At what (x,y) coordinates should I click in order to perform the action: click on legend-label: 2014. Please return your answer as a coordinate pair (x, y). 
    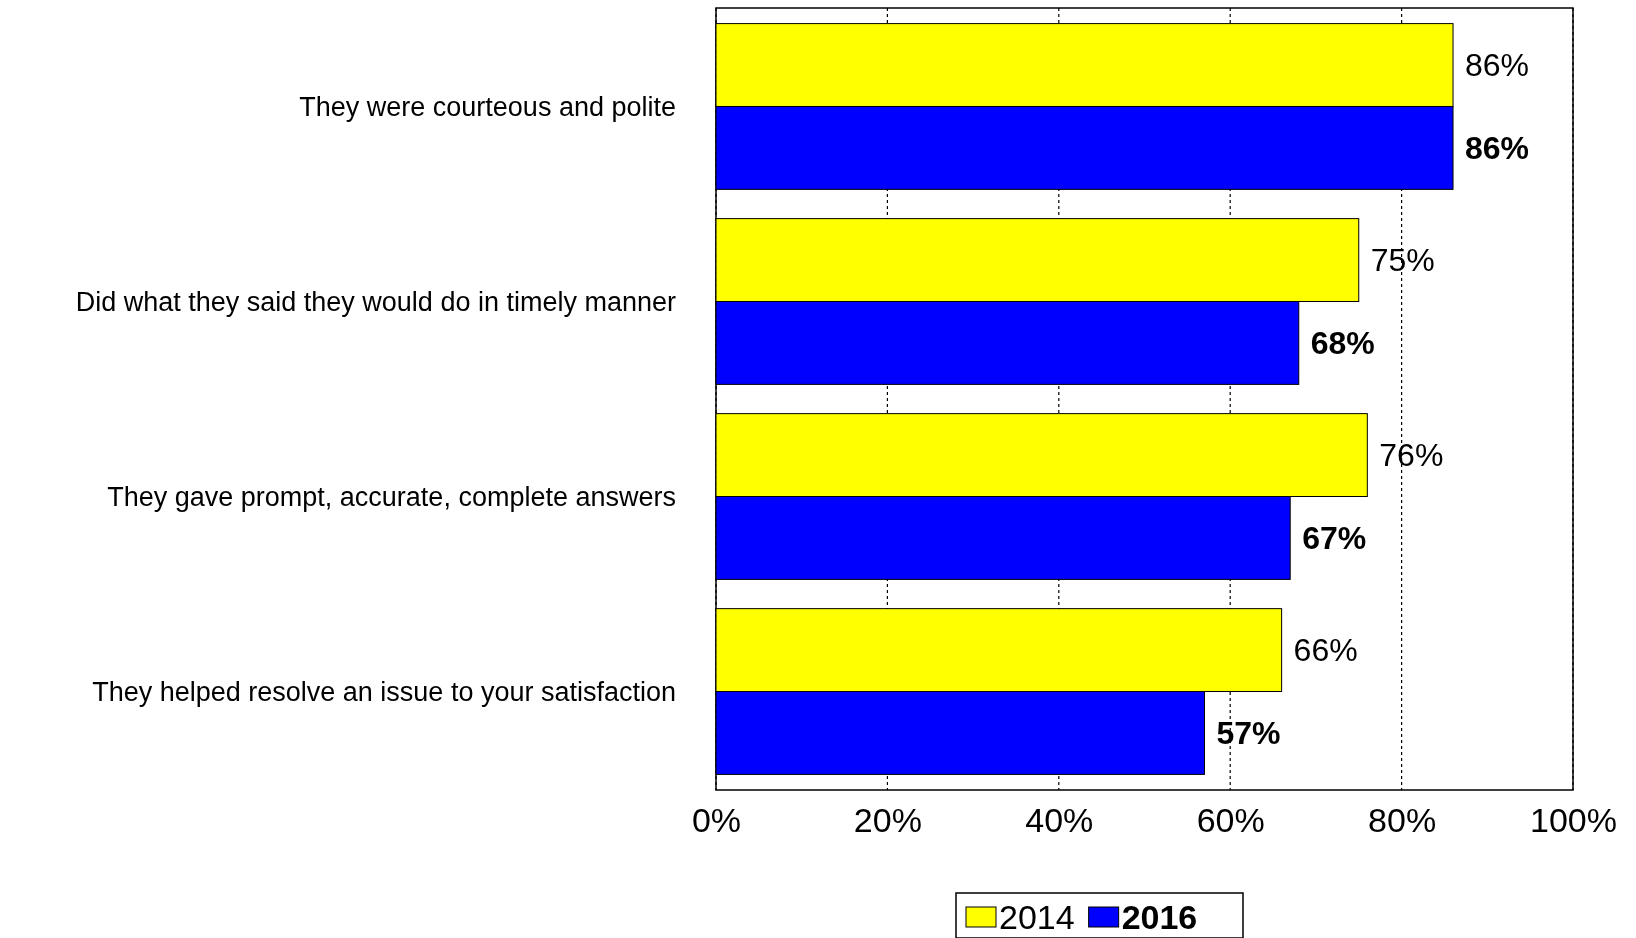
    Looking at the image, I should click on (1037, 916).